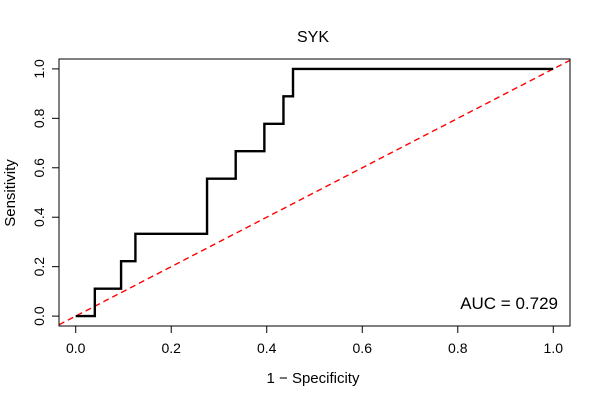  Describe the element at coordinates (554, 348) in the screenshot. I see `x-tick-label: 1.0` at that location.